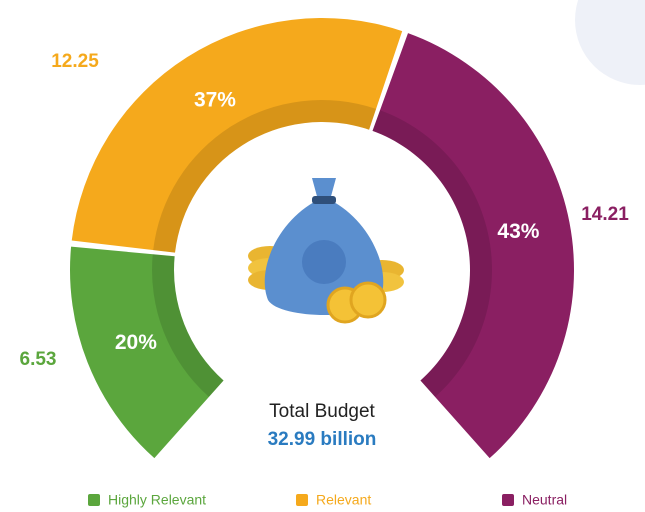  I want to click on percent-label: 43%, so click(518, 231).